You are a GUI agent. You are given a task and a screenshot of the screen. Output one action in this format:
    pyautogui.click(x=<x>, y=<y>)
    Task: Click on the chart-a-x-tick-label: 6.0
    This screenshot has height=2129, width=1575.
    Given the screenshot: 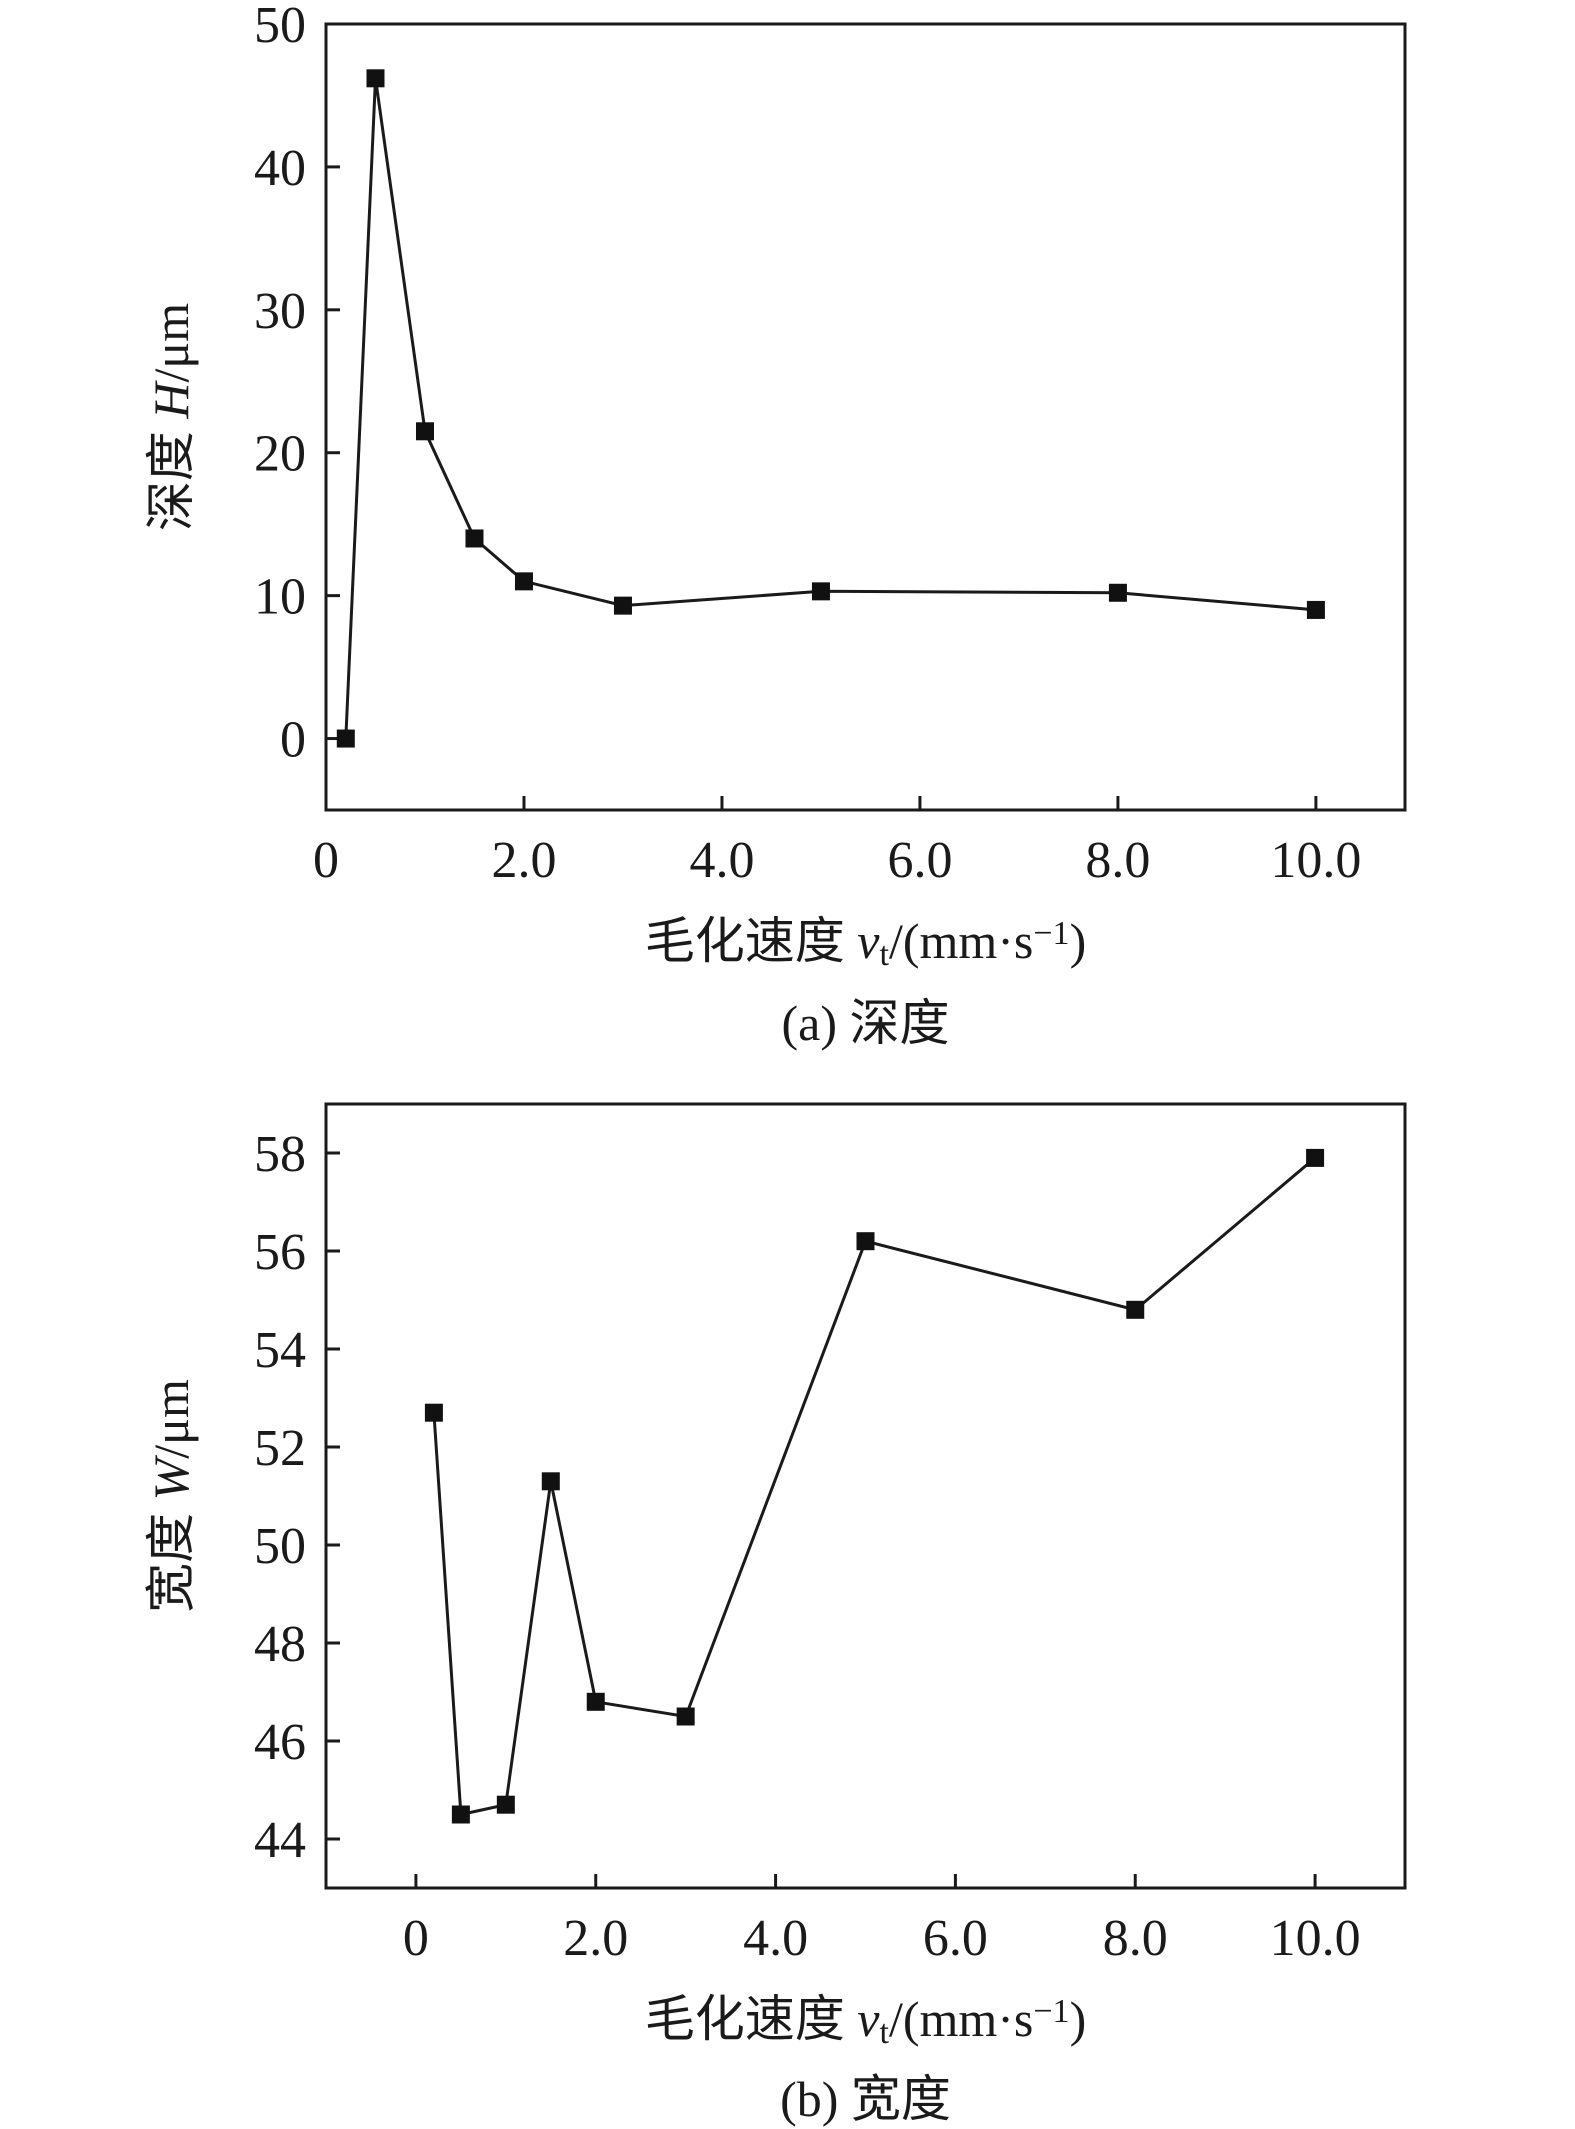 What is the action you would take?
    pyautogui.click(x=919, y=860)
    